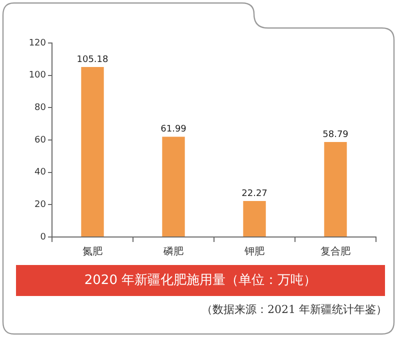  Describe the element at coordinates (37, 43) in the screenshot. I see `y-tick-label: 120` at that location.